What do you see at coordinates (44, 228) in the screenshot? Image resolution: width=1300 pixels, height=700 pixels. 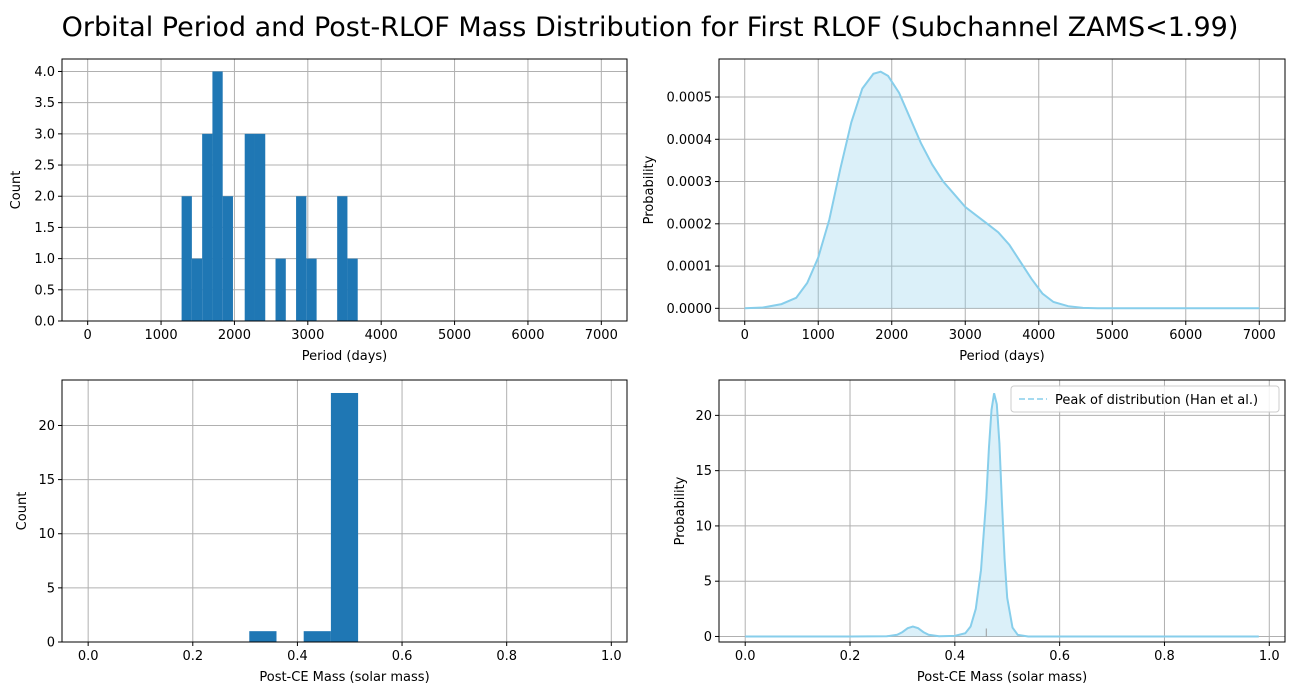 I see `y-tick-label: 1.5` at bounding box center [44, 228].